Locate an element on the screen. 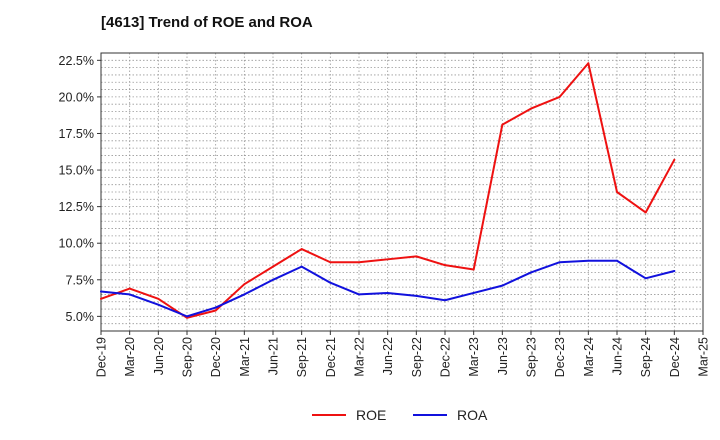  x-tick-label: Mar-20 is located at coordinates (130, 357).